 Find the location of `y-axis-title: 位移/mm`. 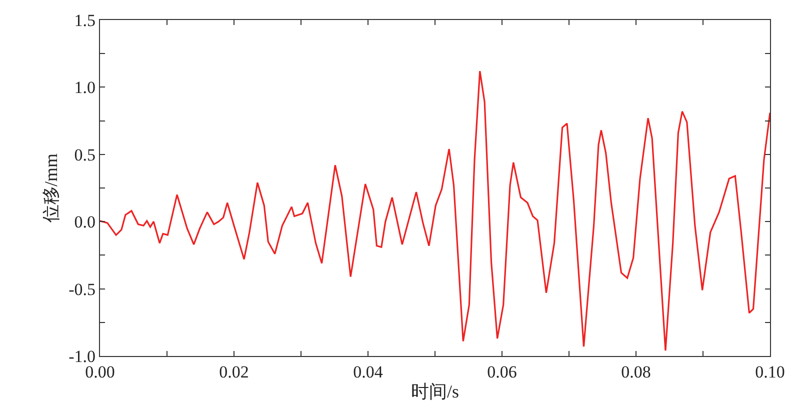

y-axis-title: 位移/mm is located at coordinates (50, 188).